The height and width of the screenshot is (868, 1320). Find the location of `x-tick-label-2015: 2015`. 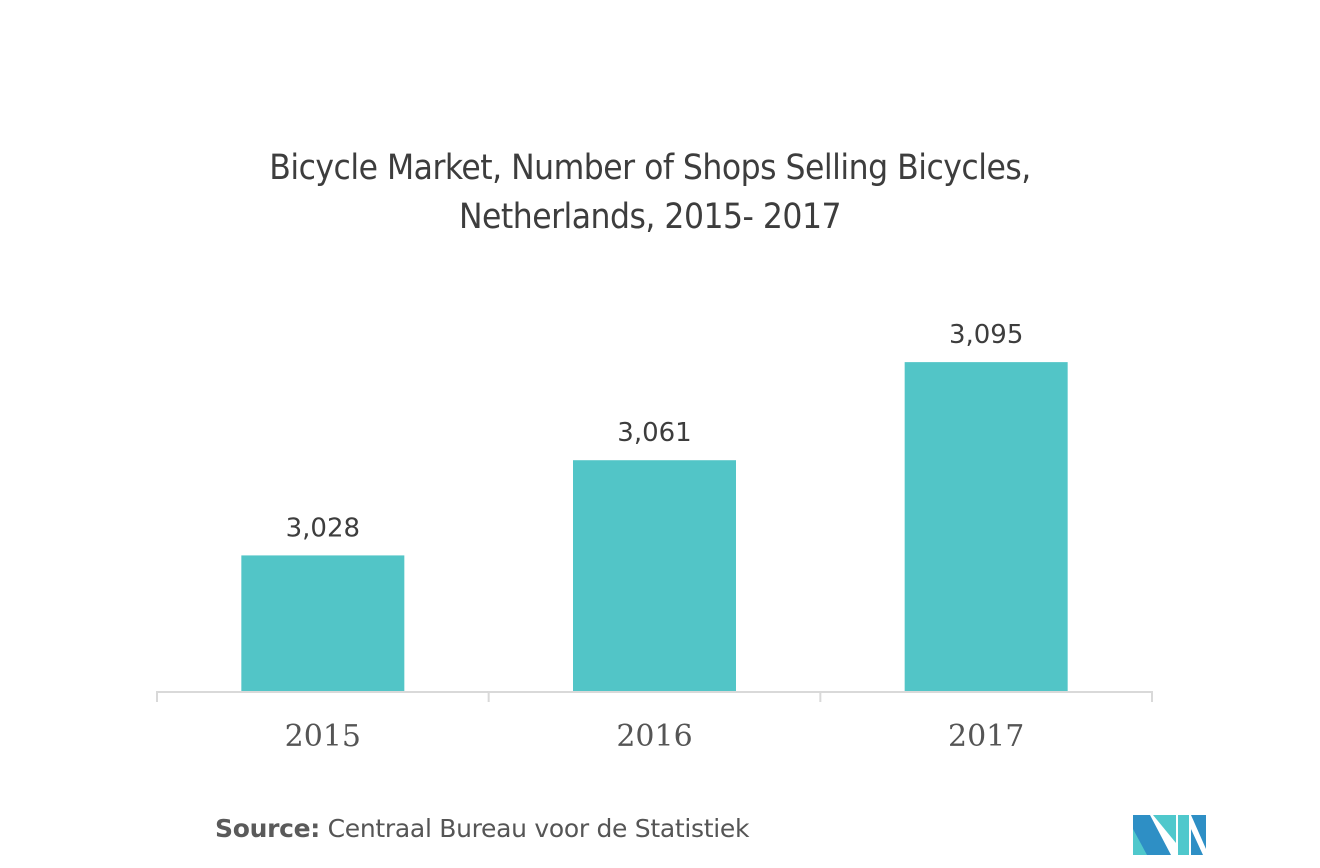

x-tick-label-2015: 2015 is located at coordinates (323, 736).